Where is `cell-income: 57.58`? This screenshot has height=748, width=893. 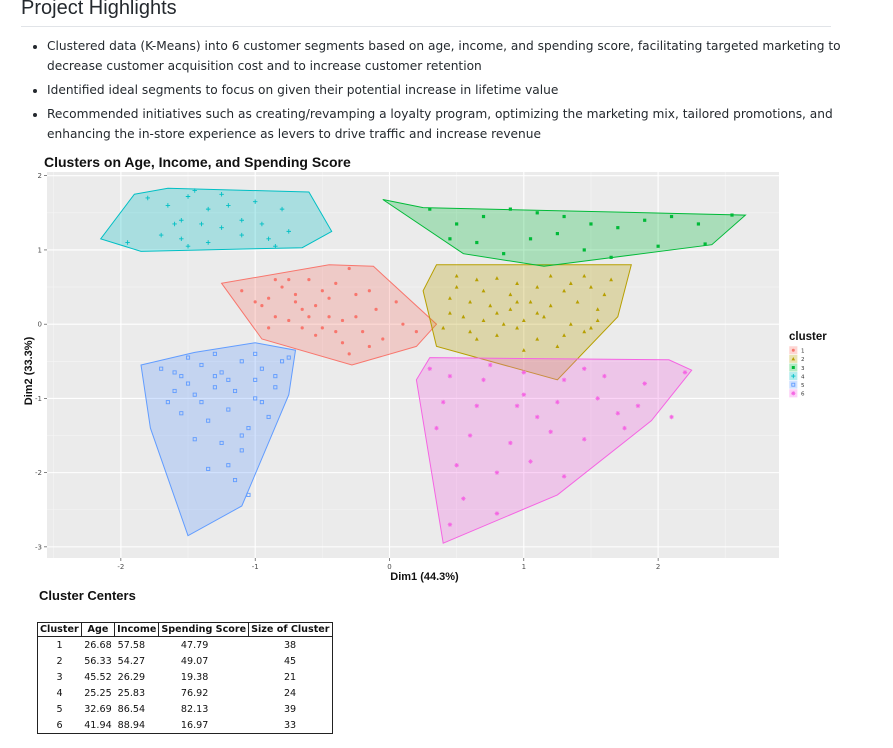
cell-income: 57.58 is located at coordinates (131, 645).